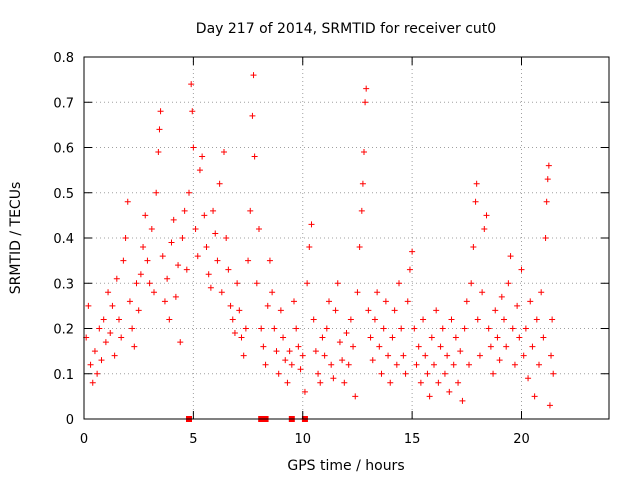  What do you see at coordinates (345, 466) in the screenshot?
I see `x-axis-label: GPS time / hours` at bounding box center [345, 466].